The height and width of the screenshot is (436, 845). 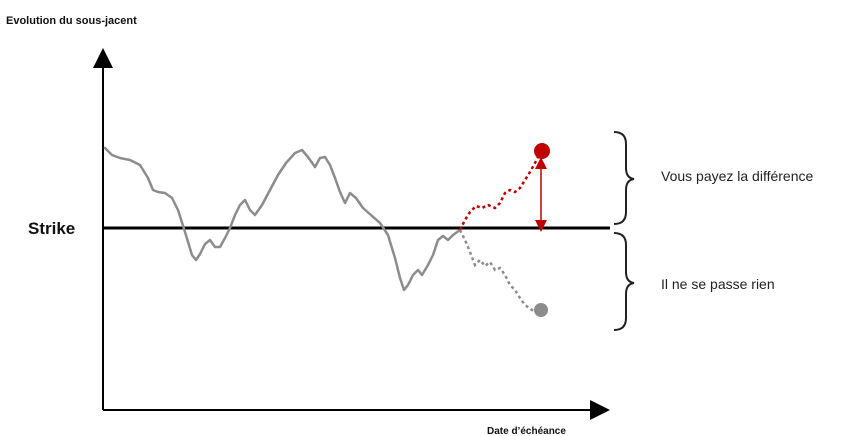 What do you see at coordinates (542, 151) in the screenshot?
I see `up-scenario-endpoint` at bounding box center [542, 151].